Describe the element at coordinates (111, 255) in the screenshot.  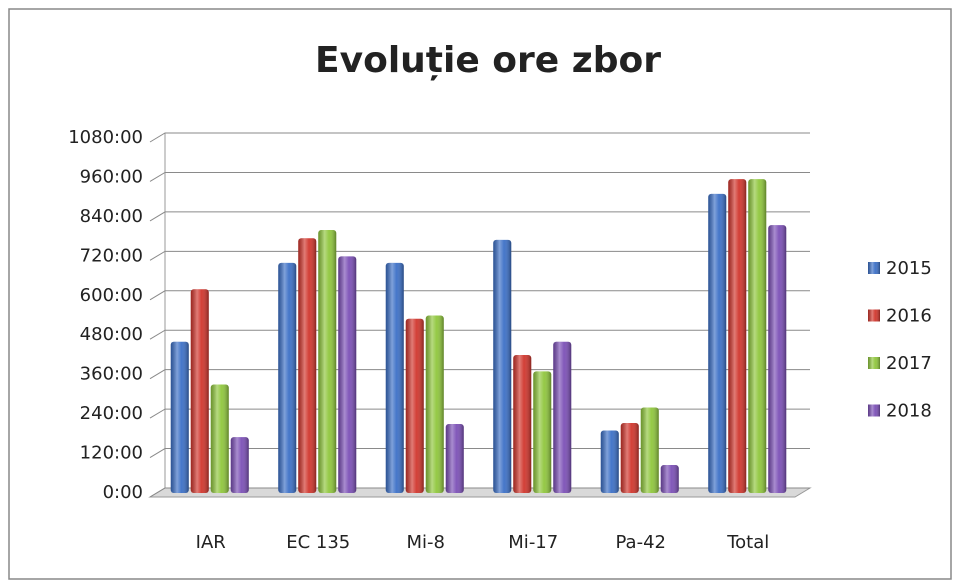
I see `y-tick-label: 720:00` at that location.